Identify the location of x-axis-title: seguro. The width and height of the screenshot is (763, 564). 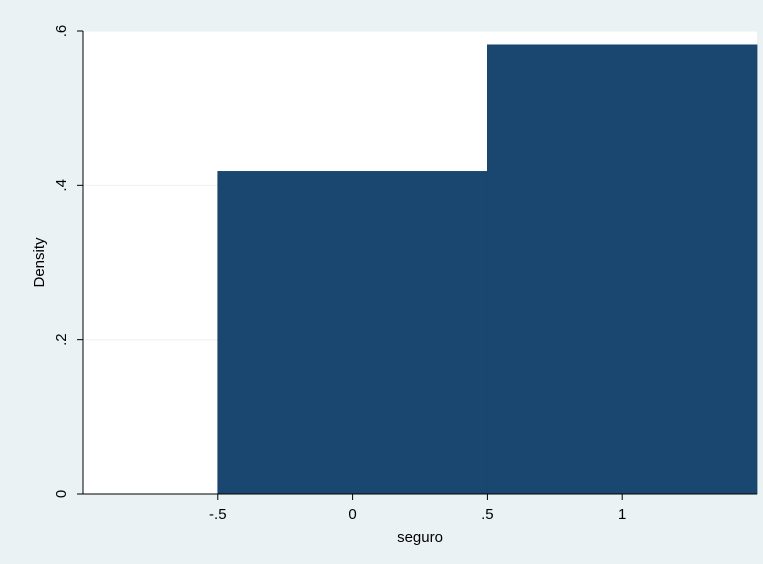
(420, 537).